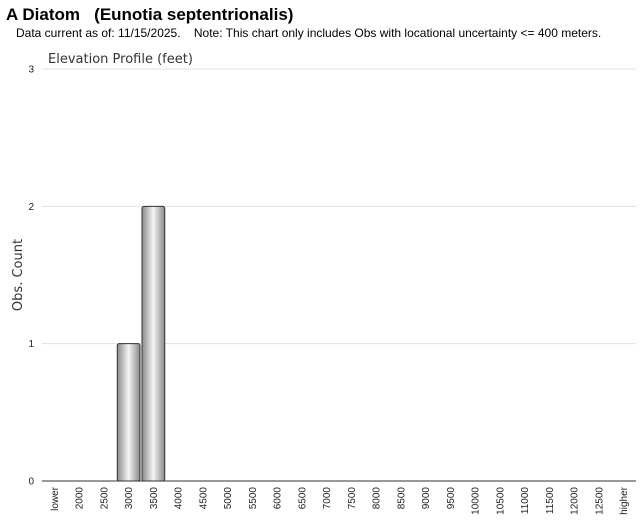  I want to click on x-tick-label: 4000, so click(179, 498).